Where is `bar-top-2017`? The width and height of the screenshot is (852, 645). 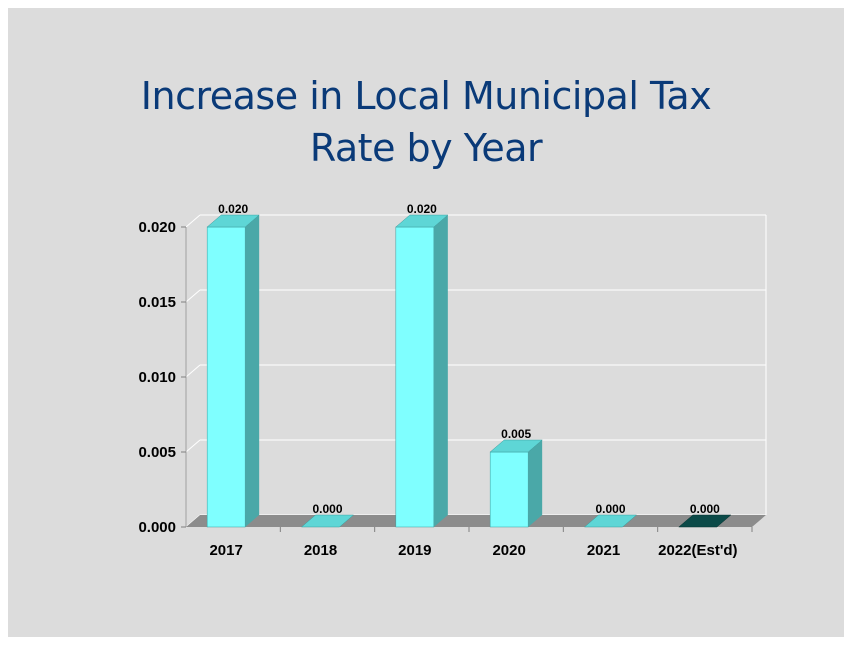
bar-top-2017 is located at coordinates (233, 221).